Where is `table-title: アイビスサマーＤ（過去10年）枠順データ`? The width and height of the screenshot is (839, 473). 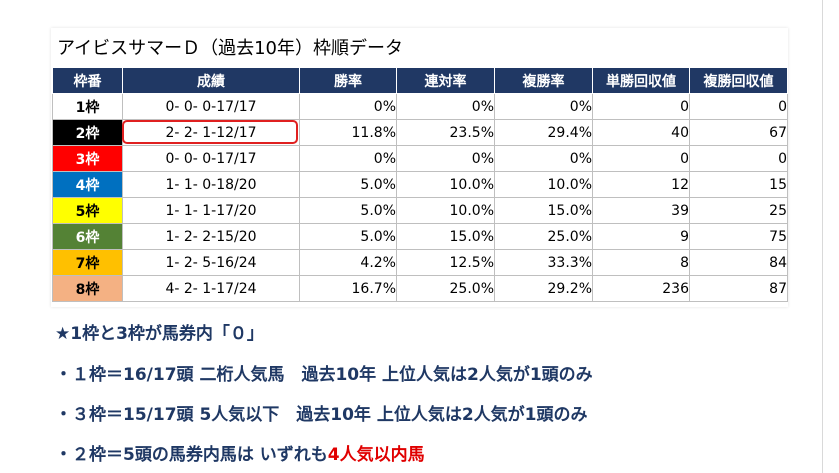
table-title: アイビスサマーＤ（過去10年）枠順データ is located at coordinates (230, 48).